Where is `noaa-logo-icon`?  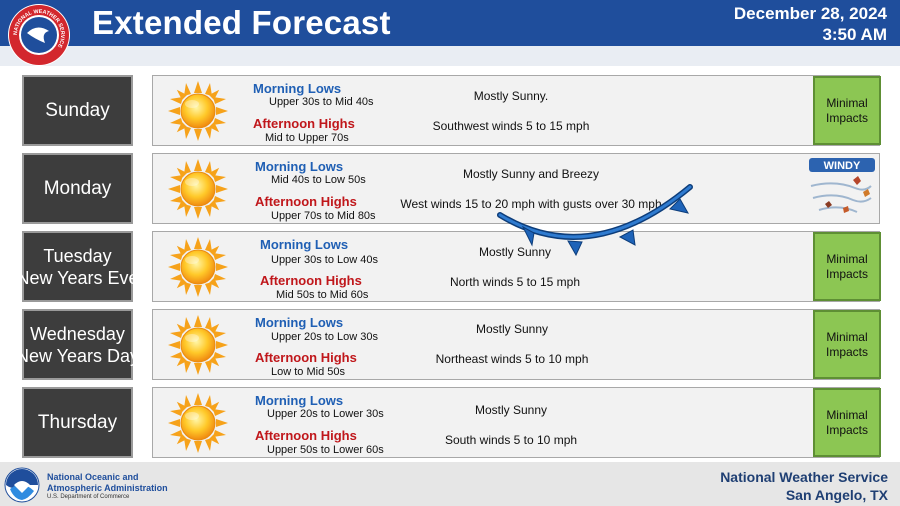 noaa-logo-icon is located at coordinates (22, 485).